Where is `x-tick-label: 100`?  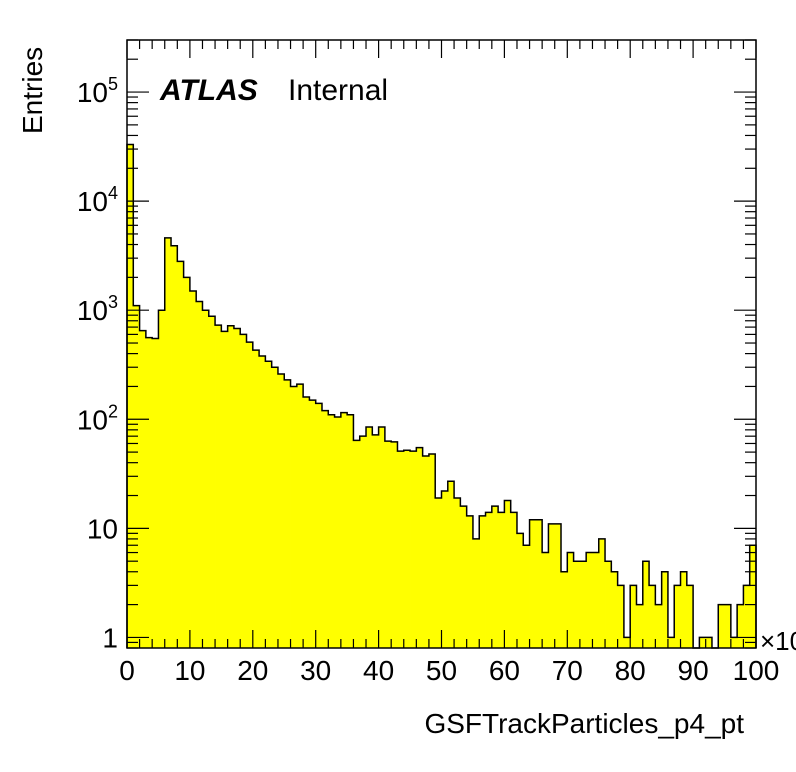 x-tick-label: 100 is located at coordinates (756, 670).